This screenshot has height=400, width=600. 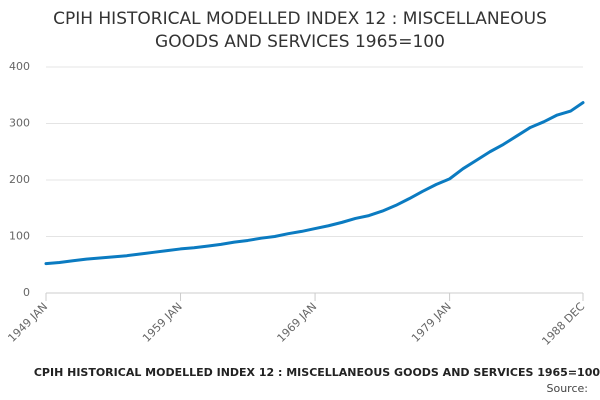 What do you see at coordinates (431, 322) in the screenshot?
I see `x-tick-label: 1979 JAN` at bounding box center [431, 322].